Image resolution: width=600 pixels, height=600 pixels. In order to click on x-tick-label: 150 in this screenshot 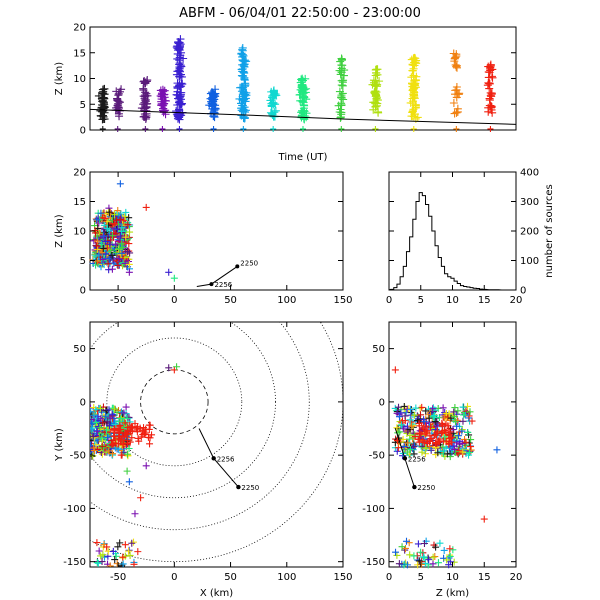, I will do `click(342, 300)`.